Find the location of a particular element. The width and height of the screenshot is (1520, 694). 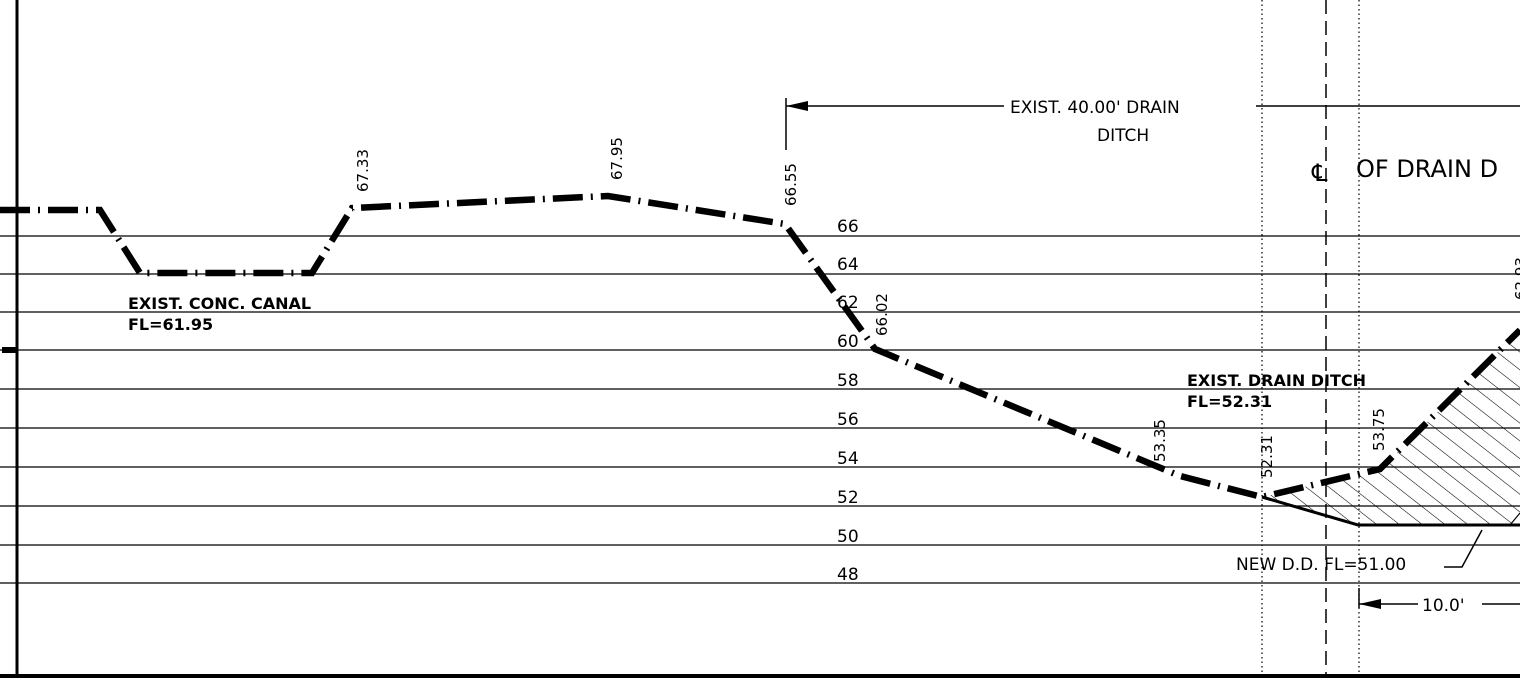

elev-label-62-93: 62.93 is located at coordinates (1516, 278).